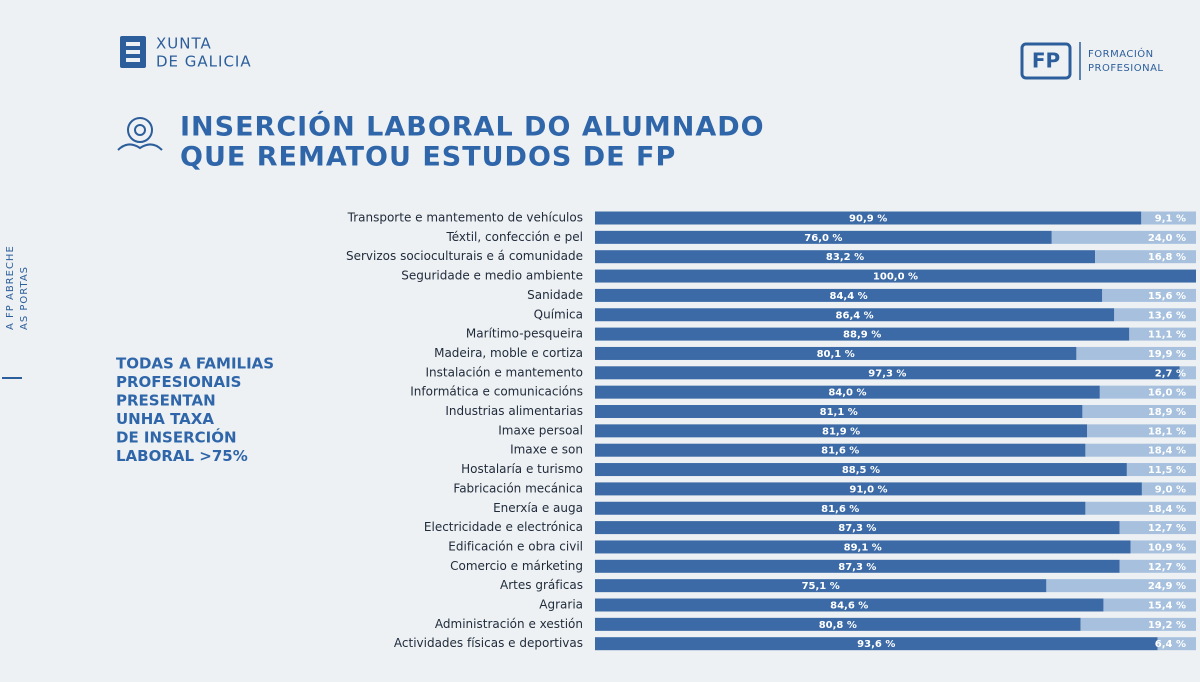 The height and width of the screenshot is (682, 1200). What do you see at coordinates (555, 295) in the screenshot?
I see `category-label: Sanidade` at bounding box center [555, 295].